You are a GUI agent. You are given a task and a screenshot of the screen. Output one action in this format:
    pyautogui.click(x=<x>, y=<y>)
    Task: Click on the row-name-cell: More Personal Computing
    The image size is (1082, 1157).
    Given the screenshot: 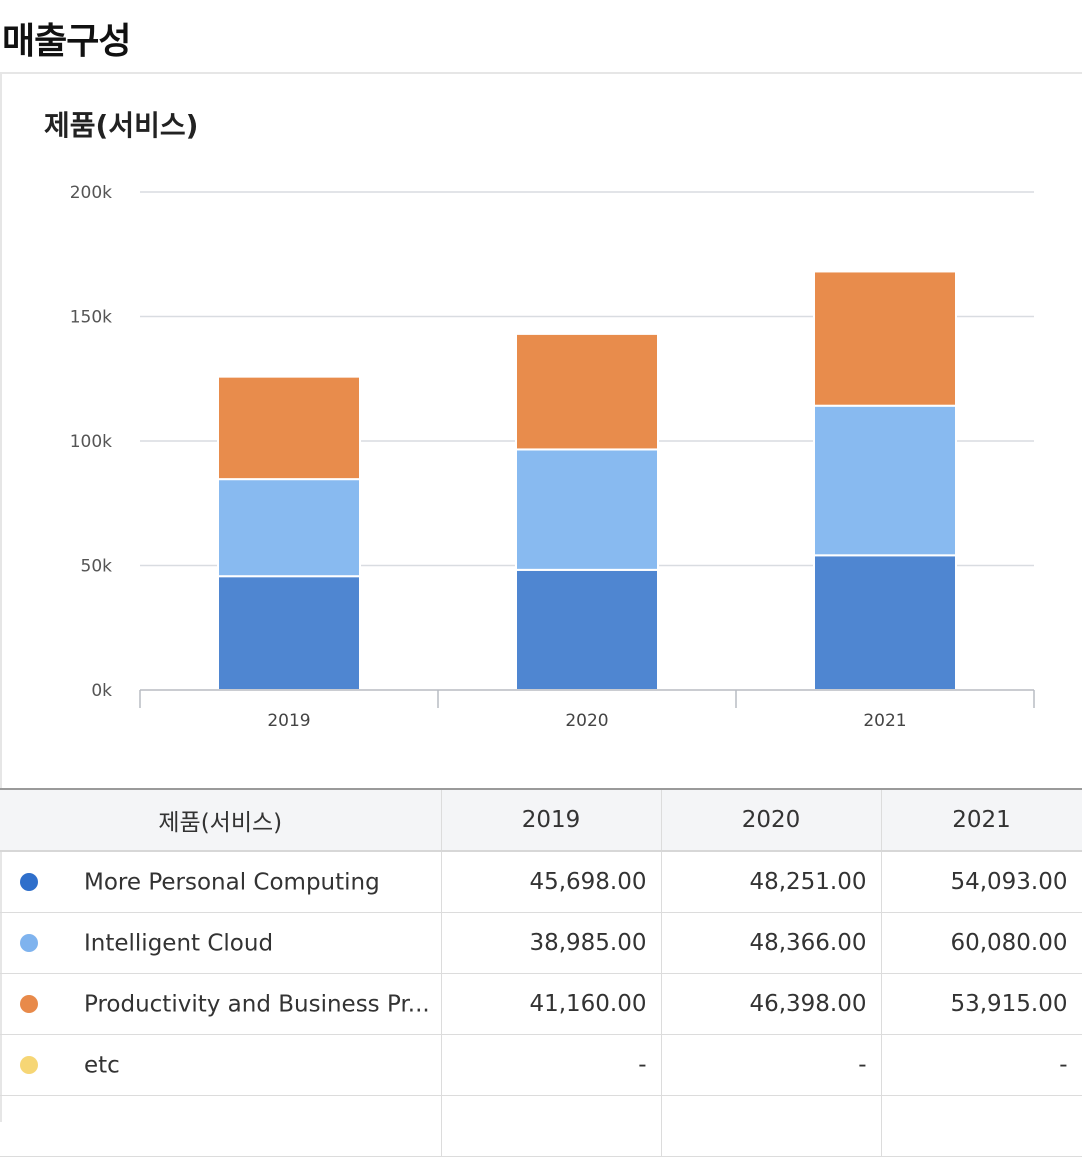 What is the action you would take?
    pyautogui.click(x=221, y=882)
    